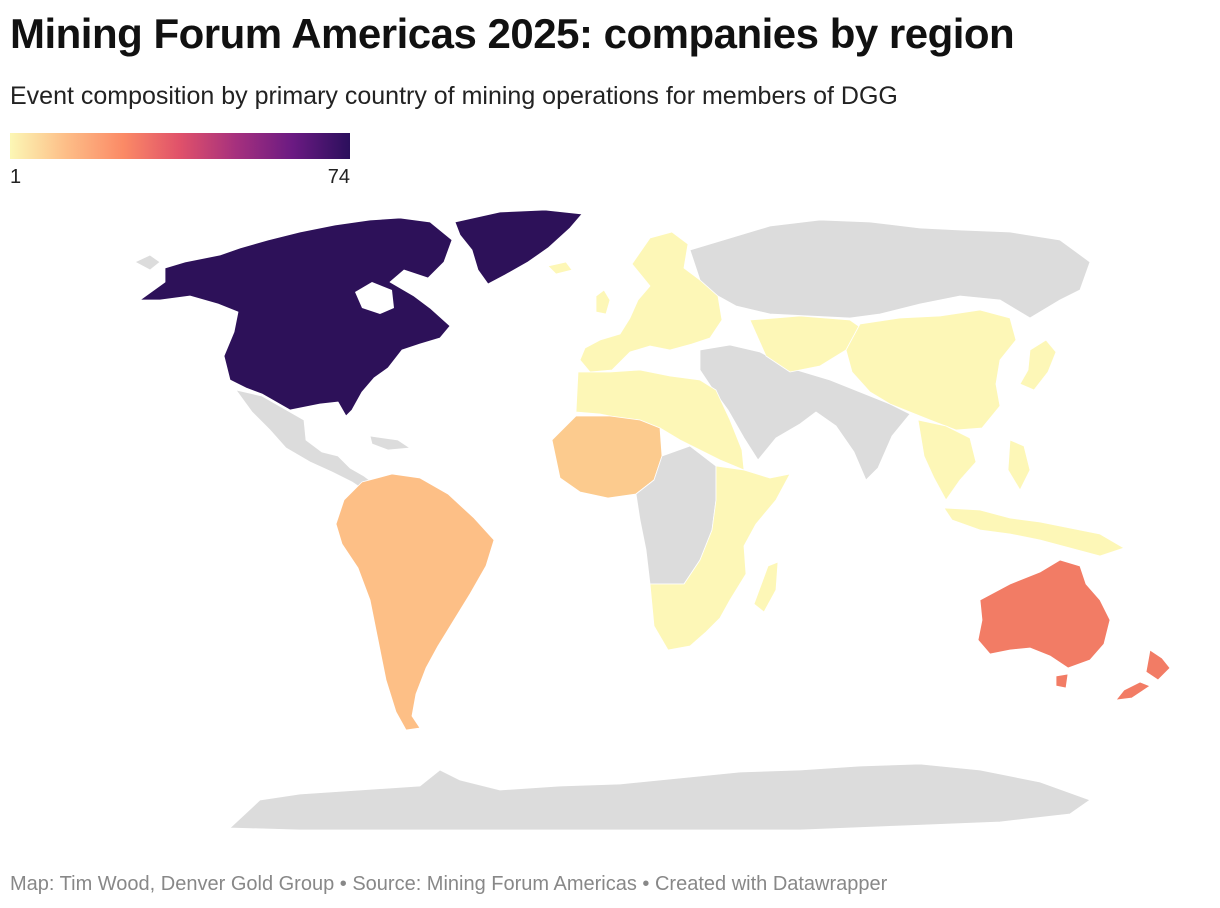 The image size is (1220, 908). I want to click on region-southeast-asia, so click(947, 460).